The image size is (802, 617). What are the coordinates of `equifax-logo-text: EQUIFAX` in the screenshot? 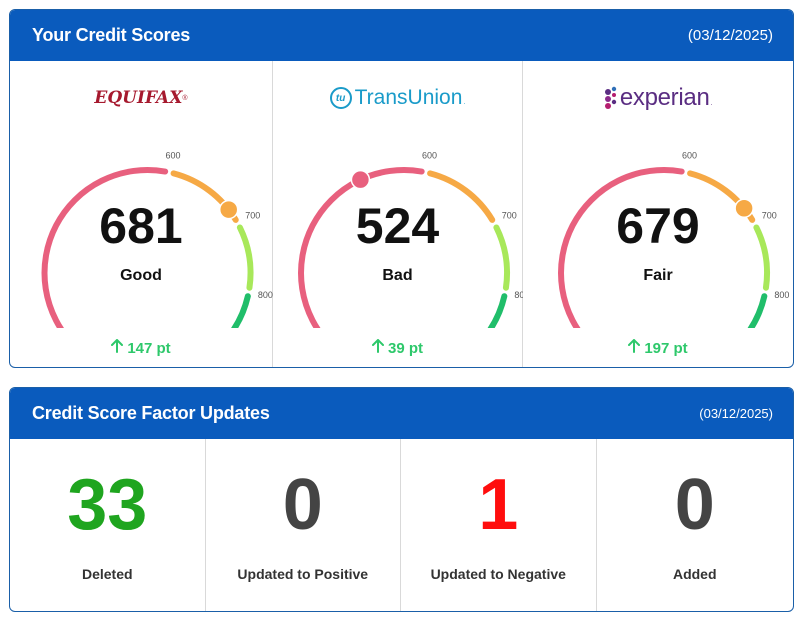 It's located at (138, 98).